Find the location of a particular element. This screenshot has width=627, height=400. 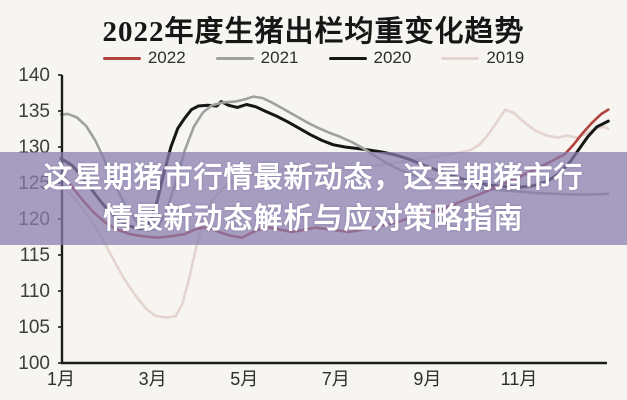

legend-swatch-2020-icon is located at coordinates (347, 58).